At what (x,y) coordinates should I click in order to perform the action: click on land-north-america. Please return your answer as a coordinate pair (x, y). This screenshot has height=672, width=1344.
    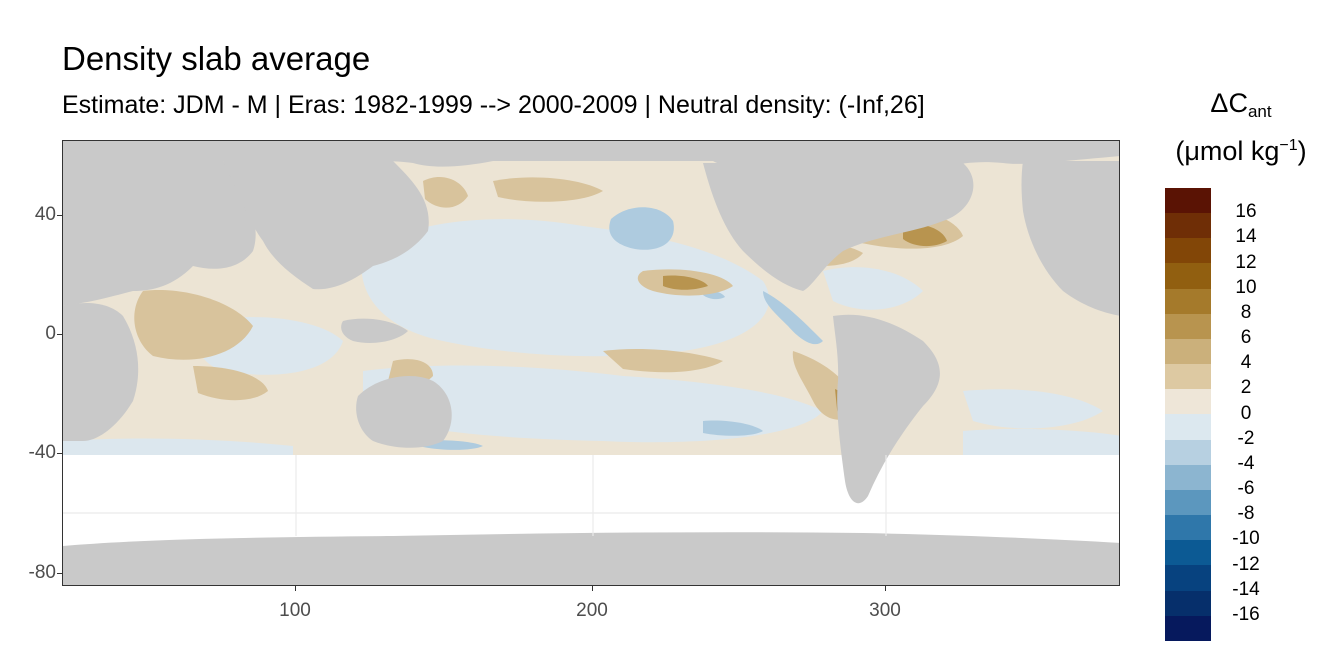
    Looking at the image, I should click on (838, 227).